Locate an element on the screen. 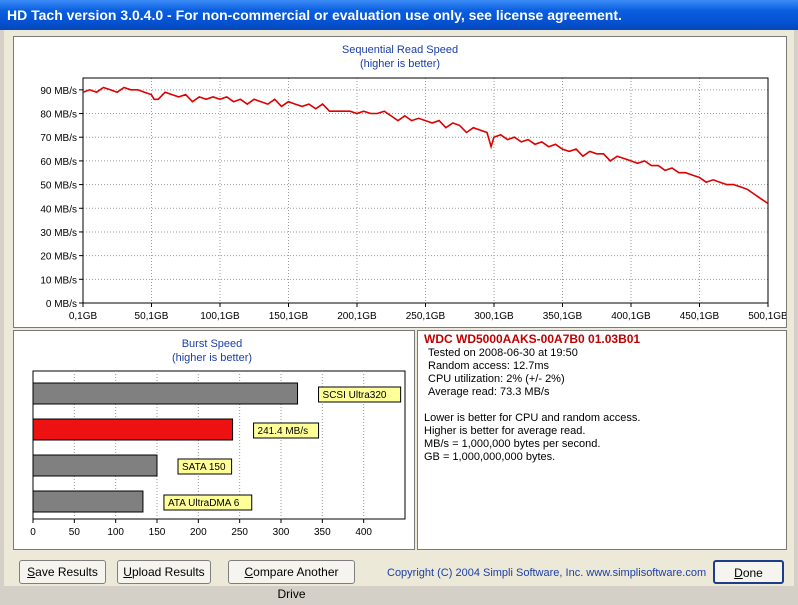 This screenshot has height=605, width=798. seq-y-tick-label: 60 MB/s is located at coordinates (58, 162).